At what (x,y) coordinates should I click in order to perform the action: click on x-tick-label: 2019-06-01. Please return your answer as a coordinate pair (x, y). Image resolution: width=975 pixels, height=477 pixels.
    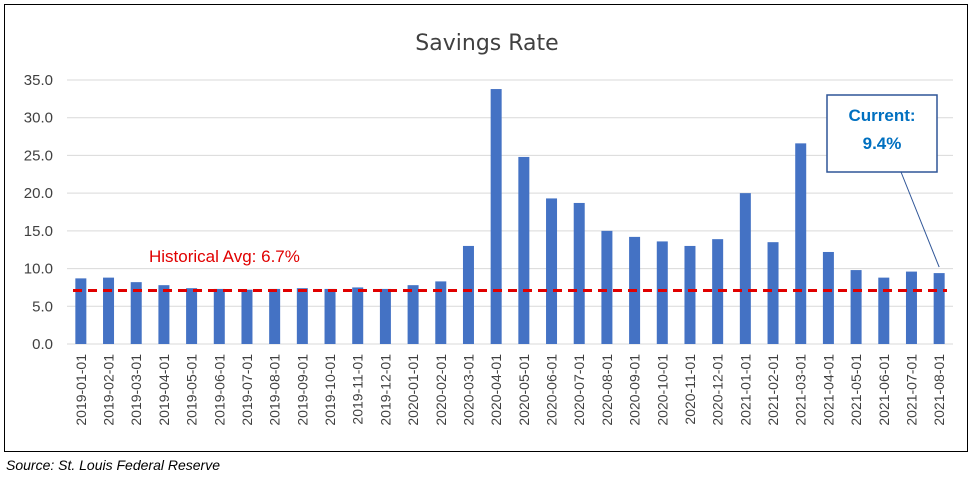
    Looking at the image, I should click on (219, 390).